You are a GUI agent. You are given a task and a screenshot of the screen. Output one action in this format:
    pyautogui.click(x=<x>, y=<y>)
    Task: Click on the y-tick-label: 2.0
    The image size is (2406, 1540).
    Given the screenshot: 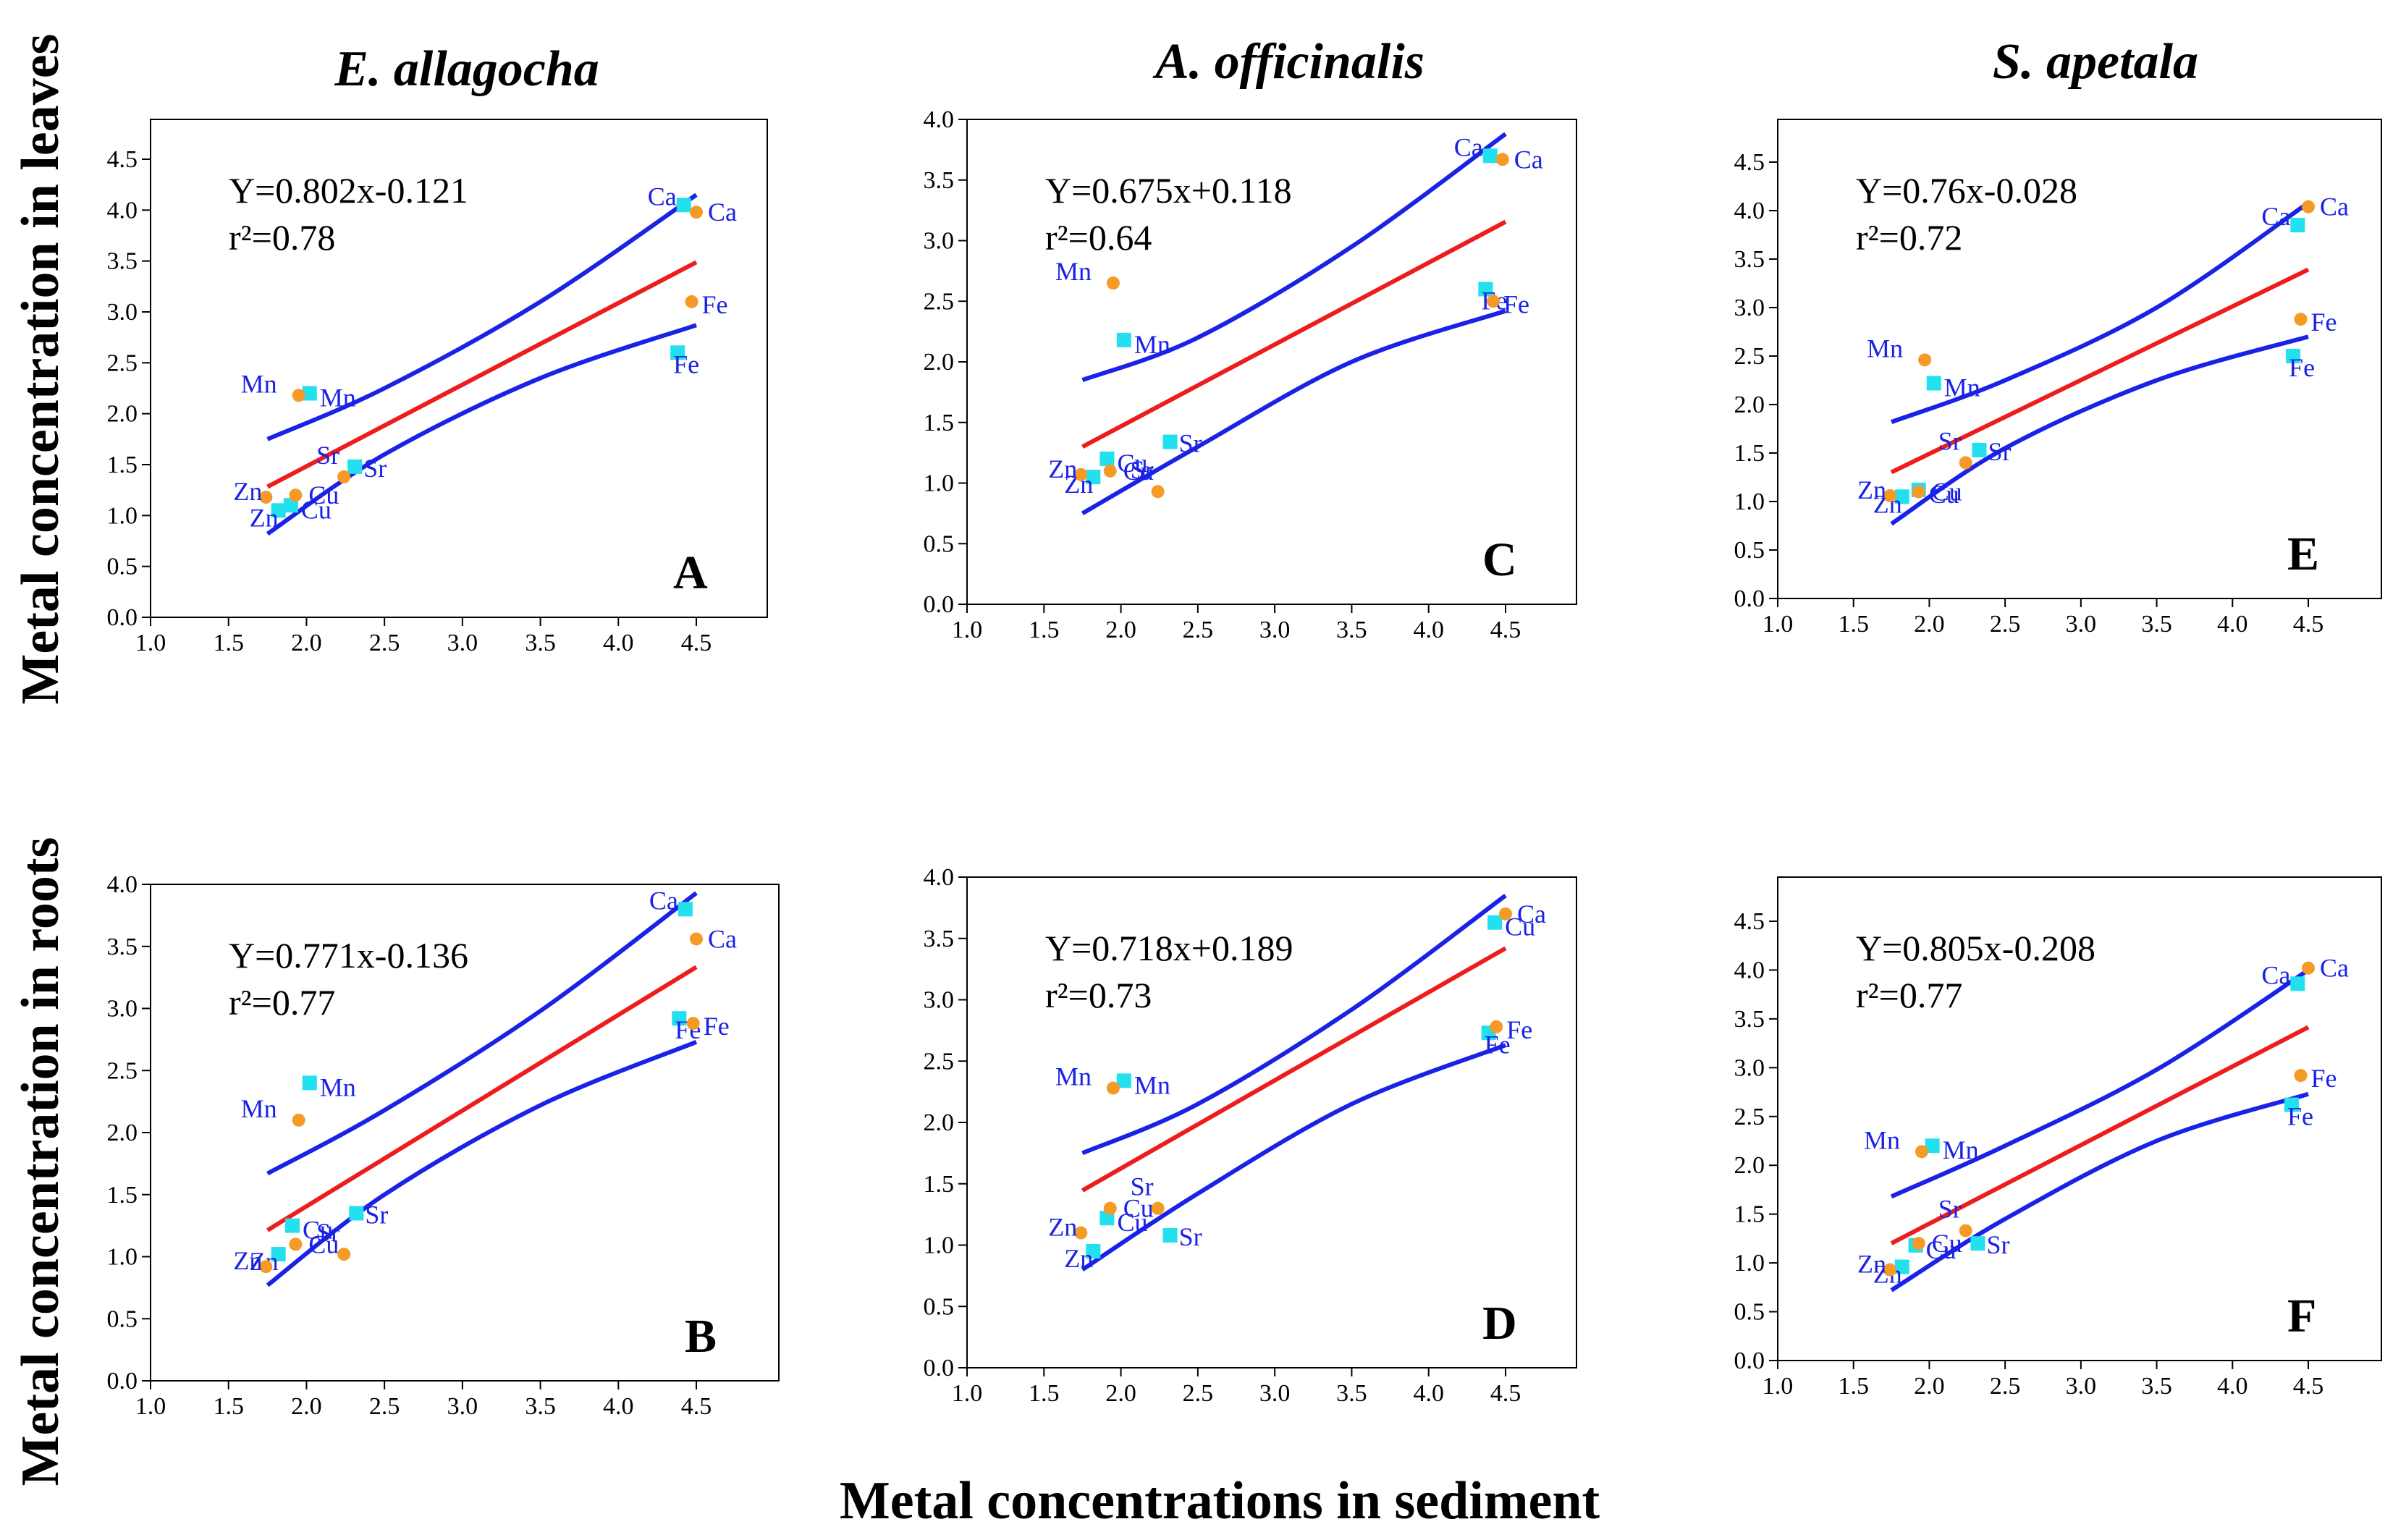 What is the action you would take?
    pyautogui.click(x=123, y=414)
    